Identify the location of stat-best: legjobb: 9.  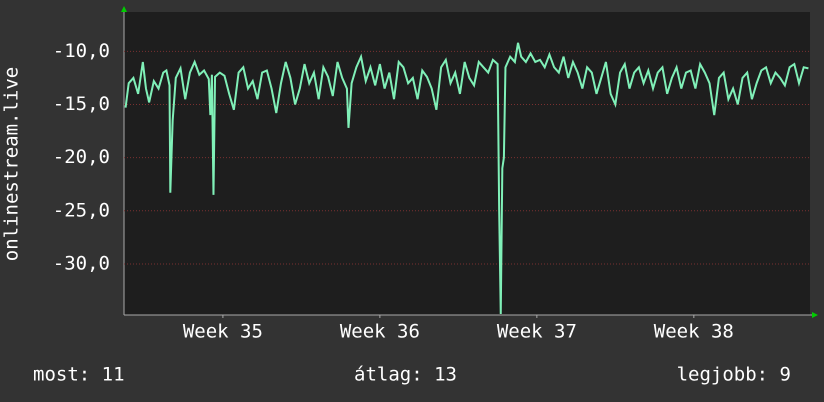
(734, 375).